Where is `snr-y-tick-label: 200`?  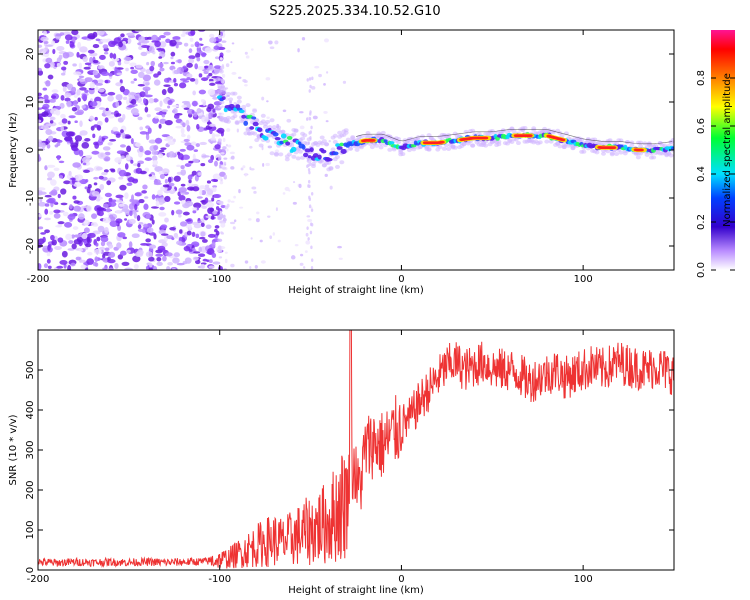 snr-y-tick-label: 200 is located at coordinates (30, 489).